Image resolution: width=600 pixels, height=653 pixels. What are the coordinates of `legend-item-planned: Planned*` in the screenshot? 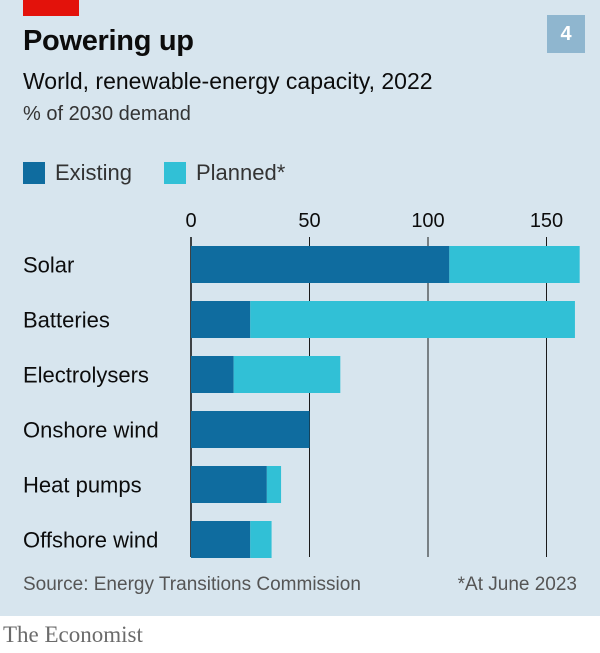 It's located at (224, 173).